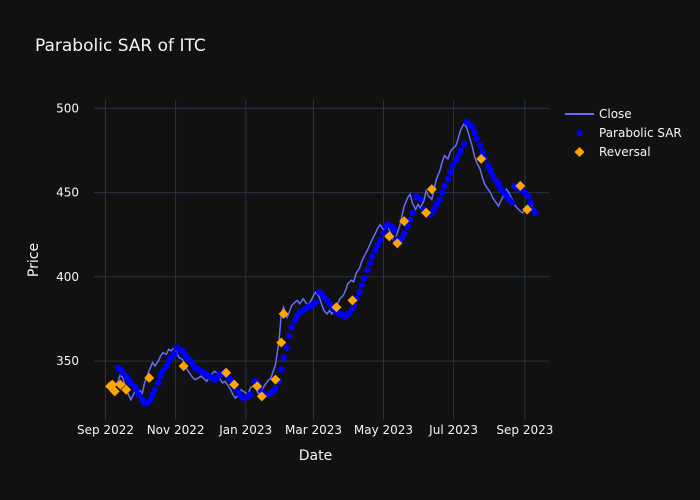 The height and width of the screenshot is (500, 700). Describe the element at coordinates (245, 430) in the screenshot. I see `x-tick-label: Jan 2023` at that location.